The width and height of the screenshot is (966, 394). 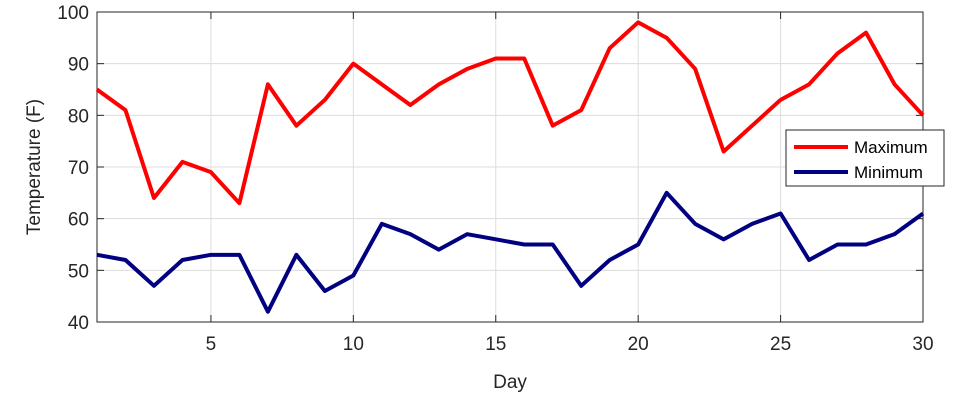 What do you see at coordinates (888, 172) in the screenshot?
I see `legend-label-minimum: Minimum` at bounding box center [888, 172].